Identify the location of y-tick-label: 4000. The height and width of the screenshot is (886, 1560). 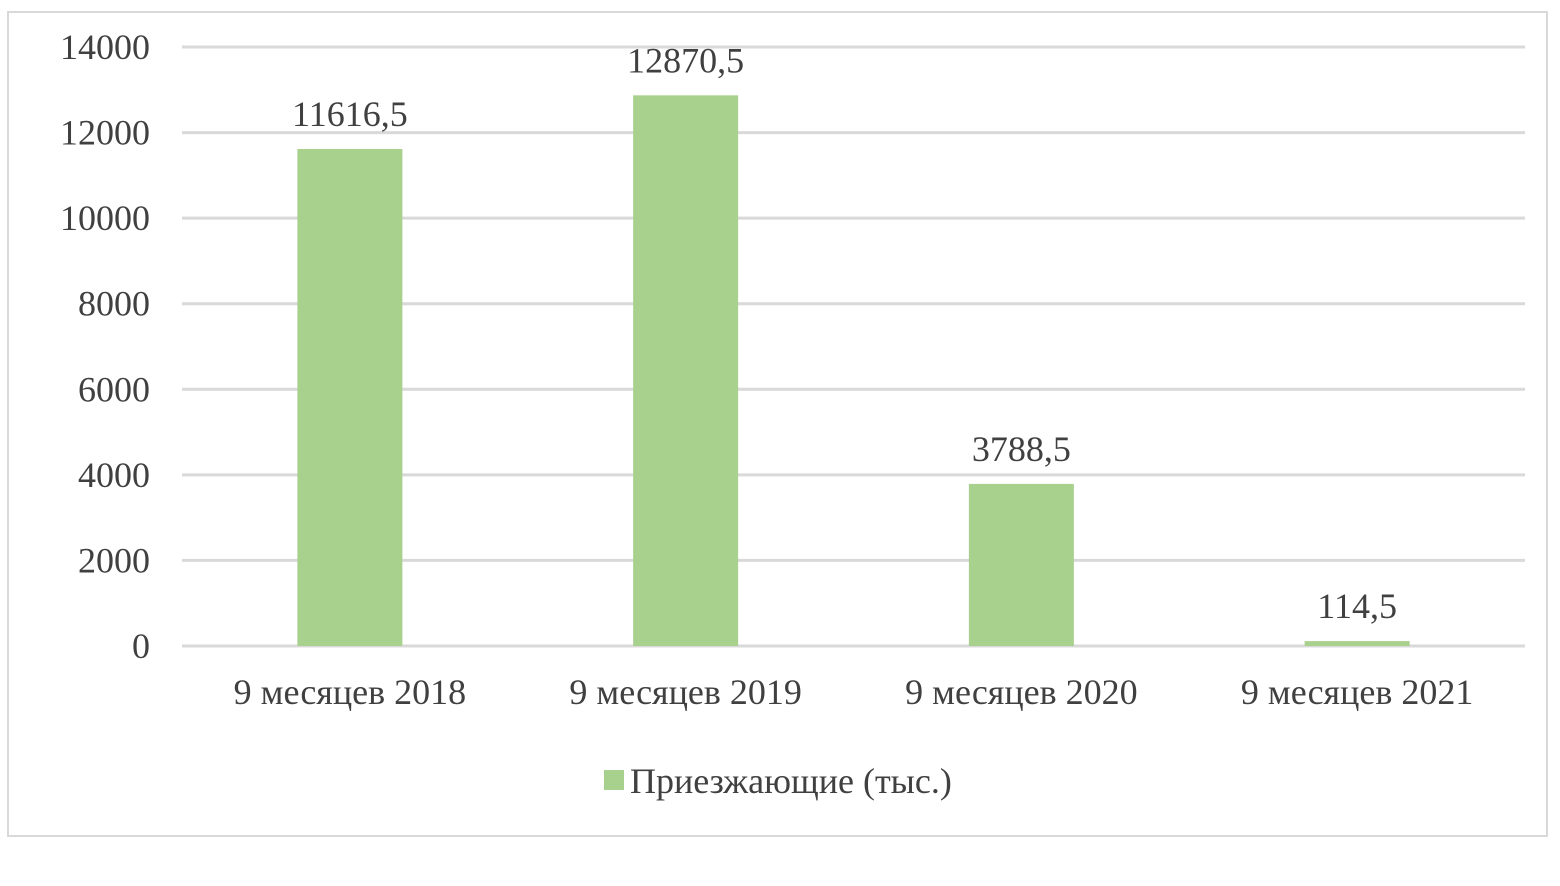
(114, 475).